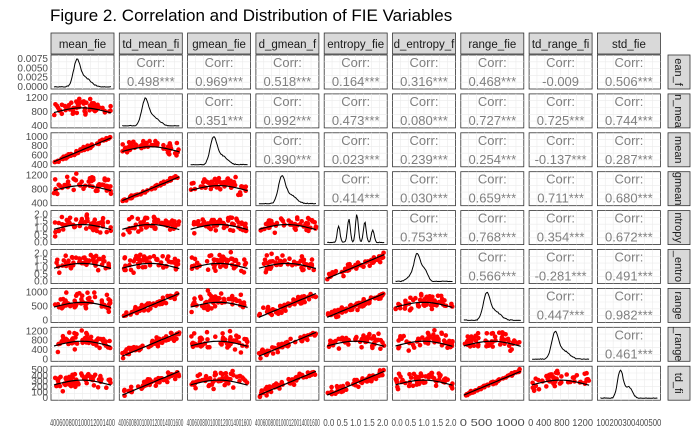 The width and height of the screenshot is (700, 432). I want to click on corr-value: 0.390***, so click(288, 159).